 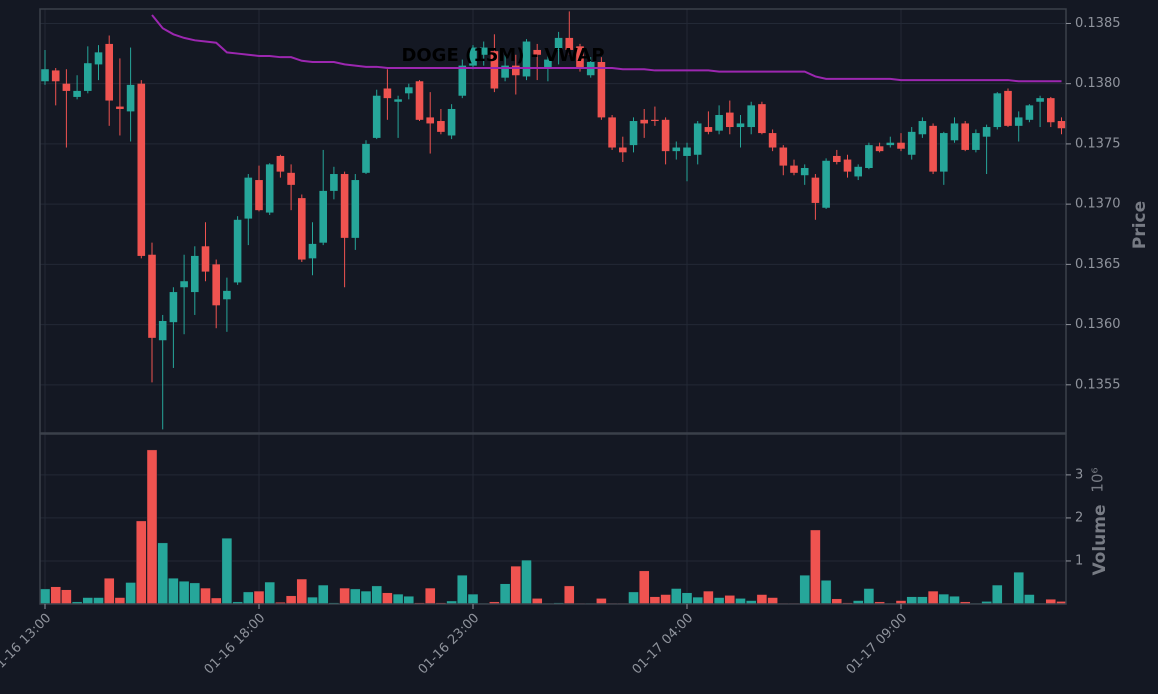 I want to click on y-tick-label: 0.1370, so click(x=1098, y=204).